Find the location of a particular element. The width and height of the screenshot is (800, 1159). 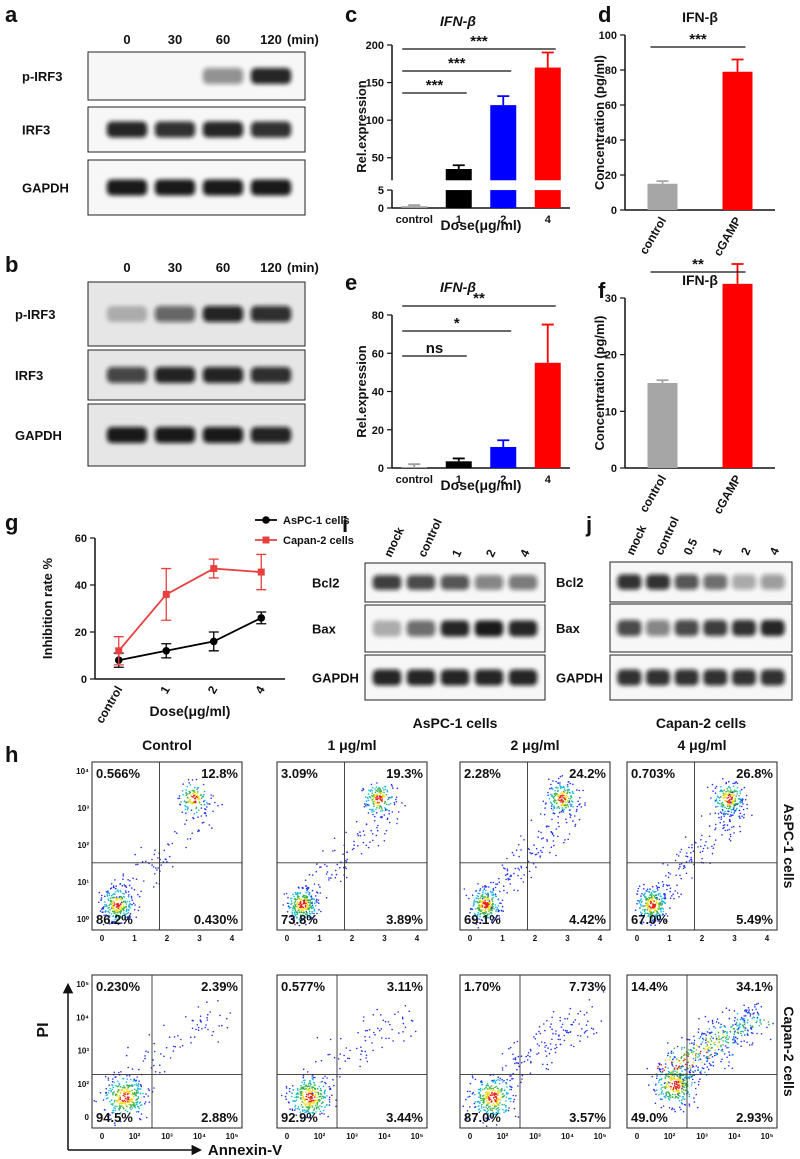

significance-label: *** is located at coordinates (479, 41).